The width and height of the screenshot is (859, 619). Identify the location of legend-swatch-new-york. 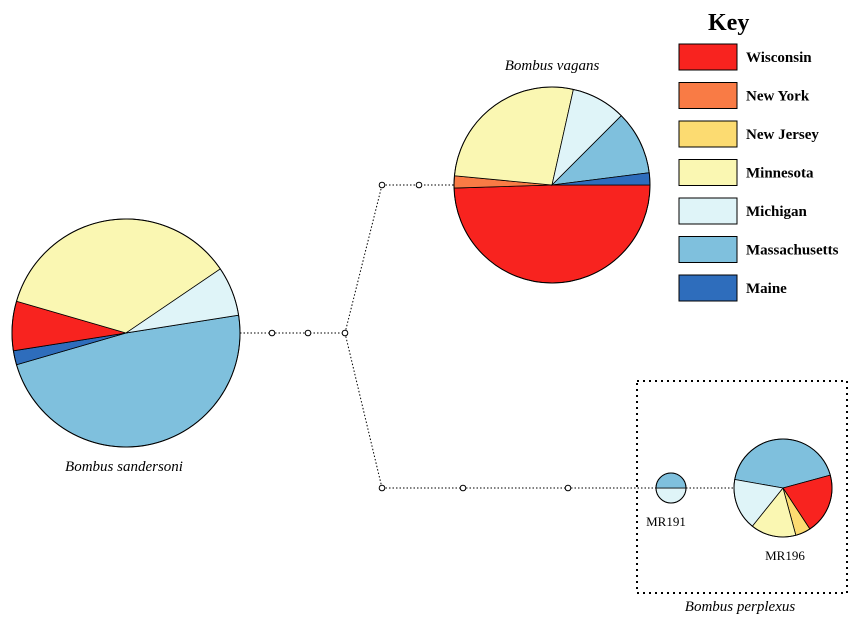
(708, 95).